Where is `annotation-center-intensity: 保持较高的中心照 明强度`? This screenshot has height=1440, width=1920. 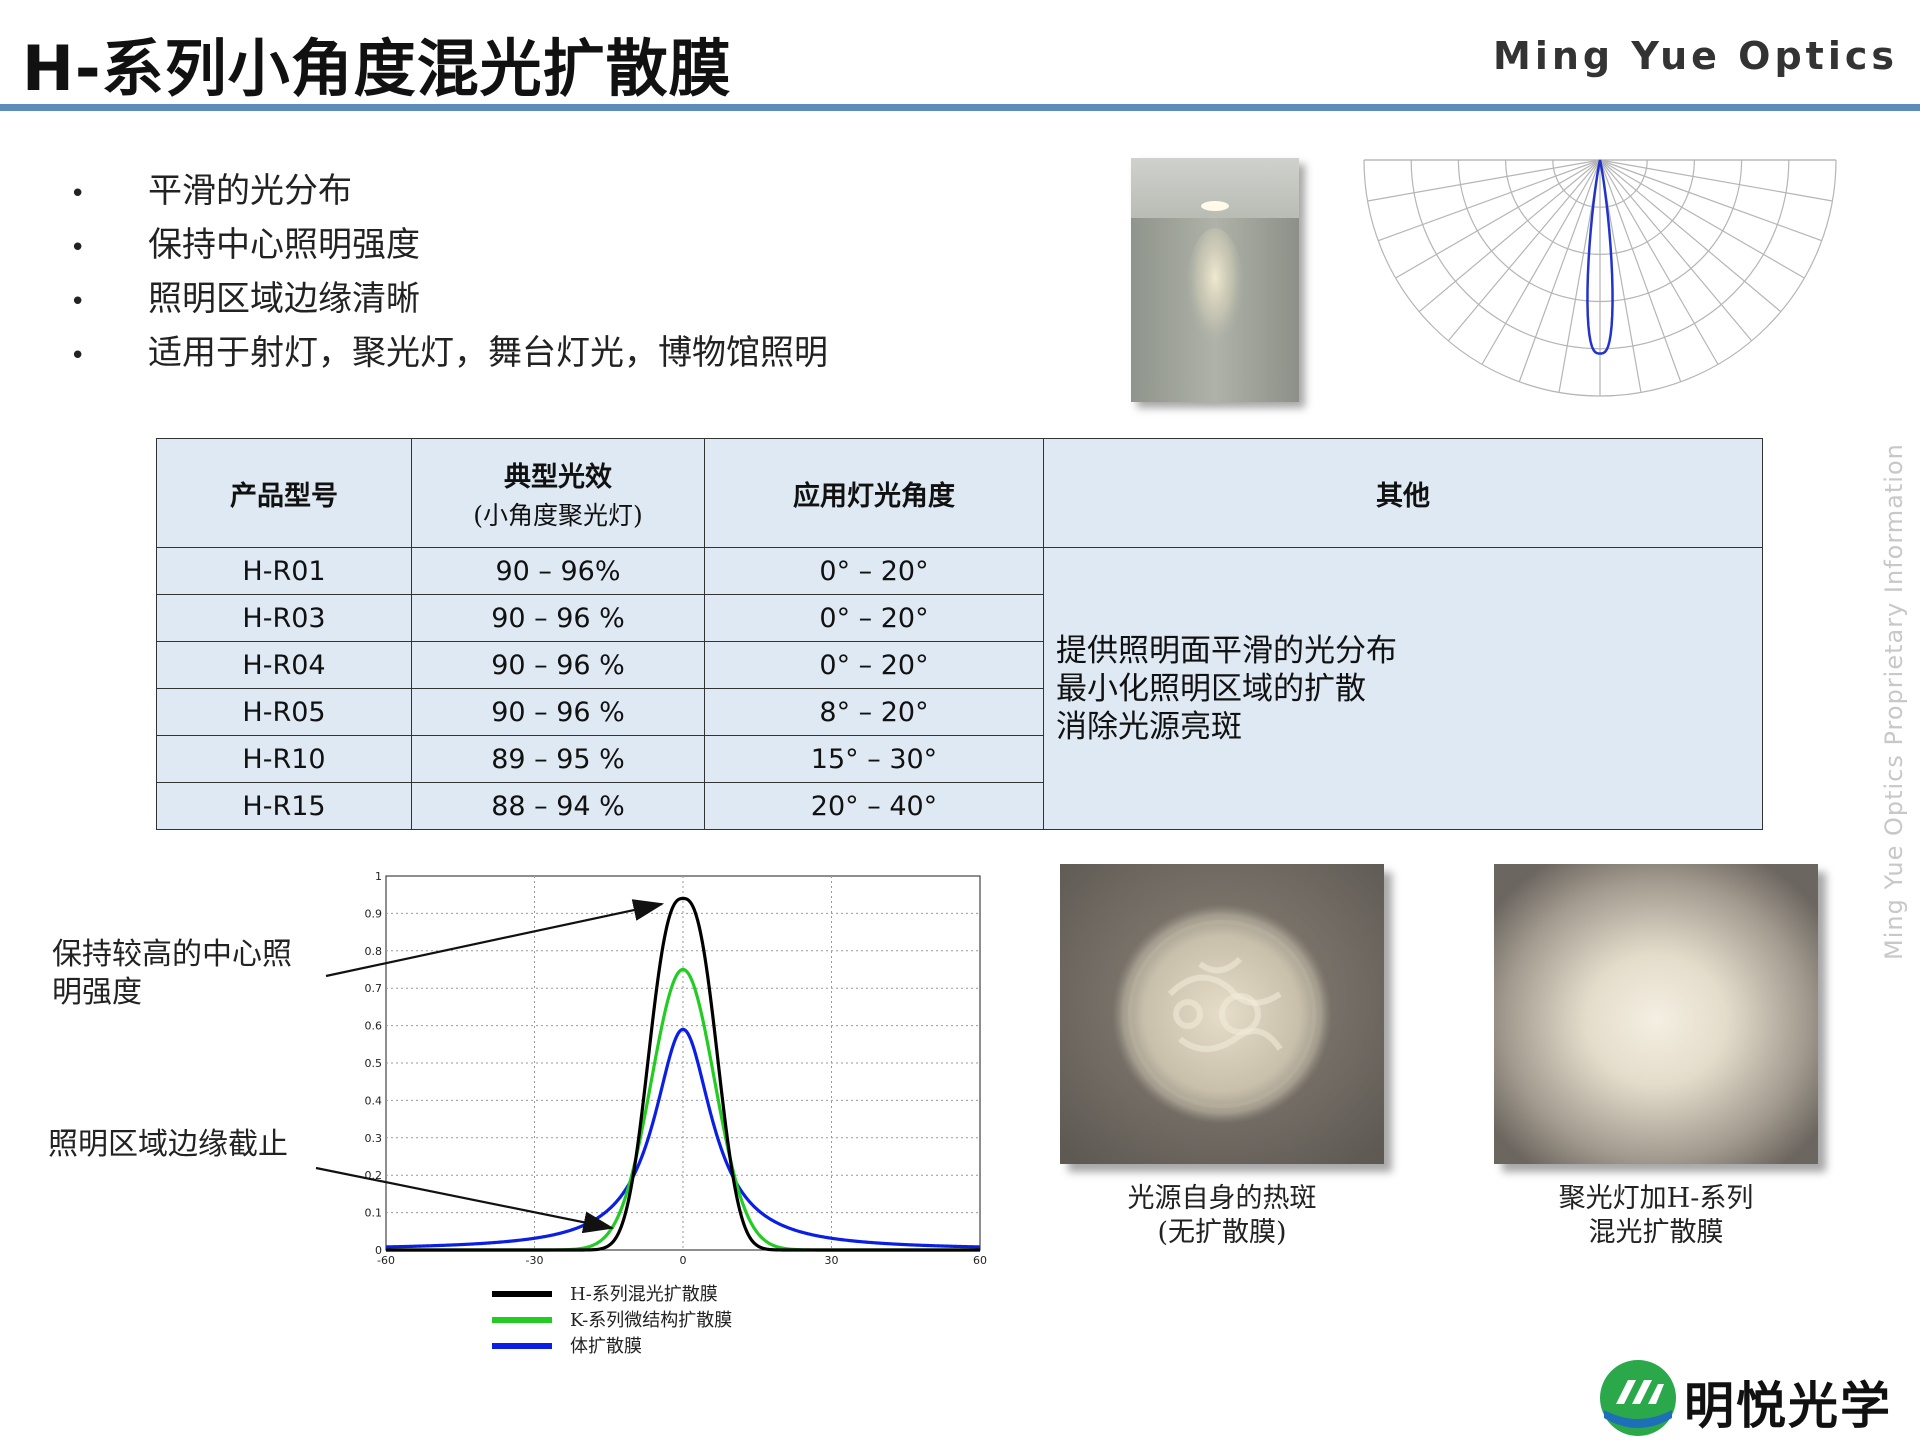
annotation-center-intensity: 保持较高的中心照 明强度 is located at coordinates (172, 974).